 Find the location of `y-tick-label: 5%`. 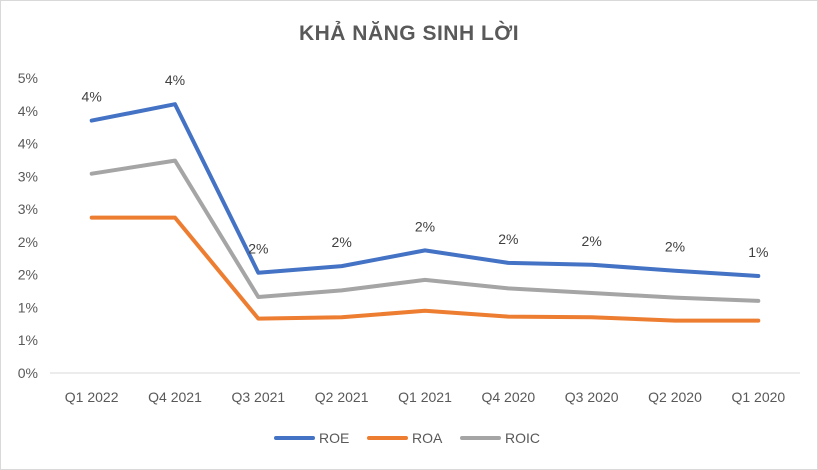

y-tick-label: 5% is located at coordinates (28, 78).